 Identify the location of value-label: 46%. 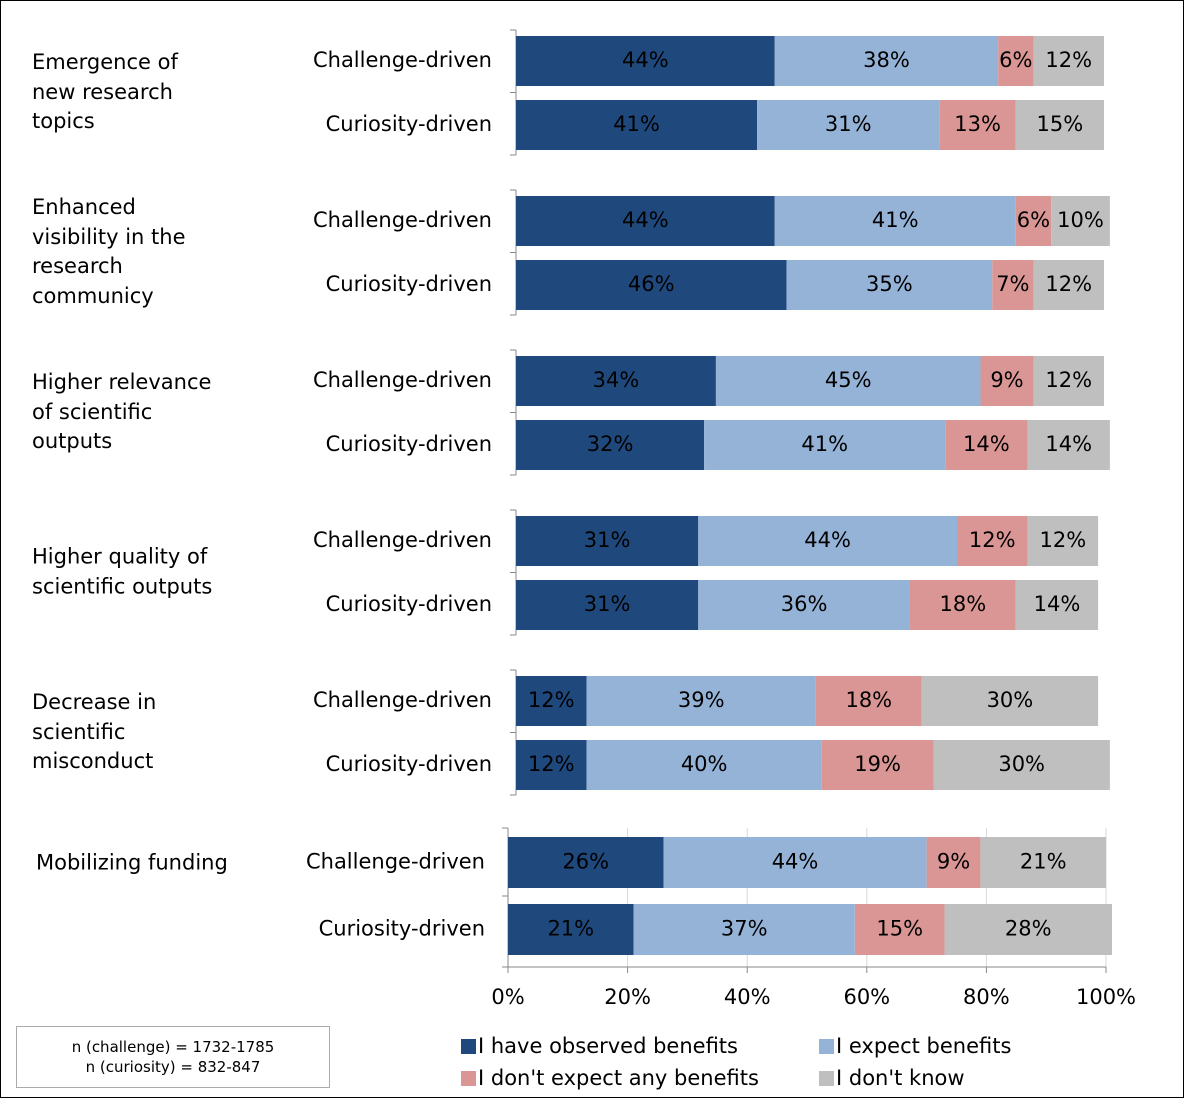
(651, 284).